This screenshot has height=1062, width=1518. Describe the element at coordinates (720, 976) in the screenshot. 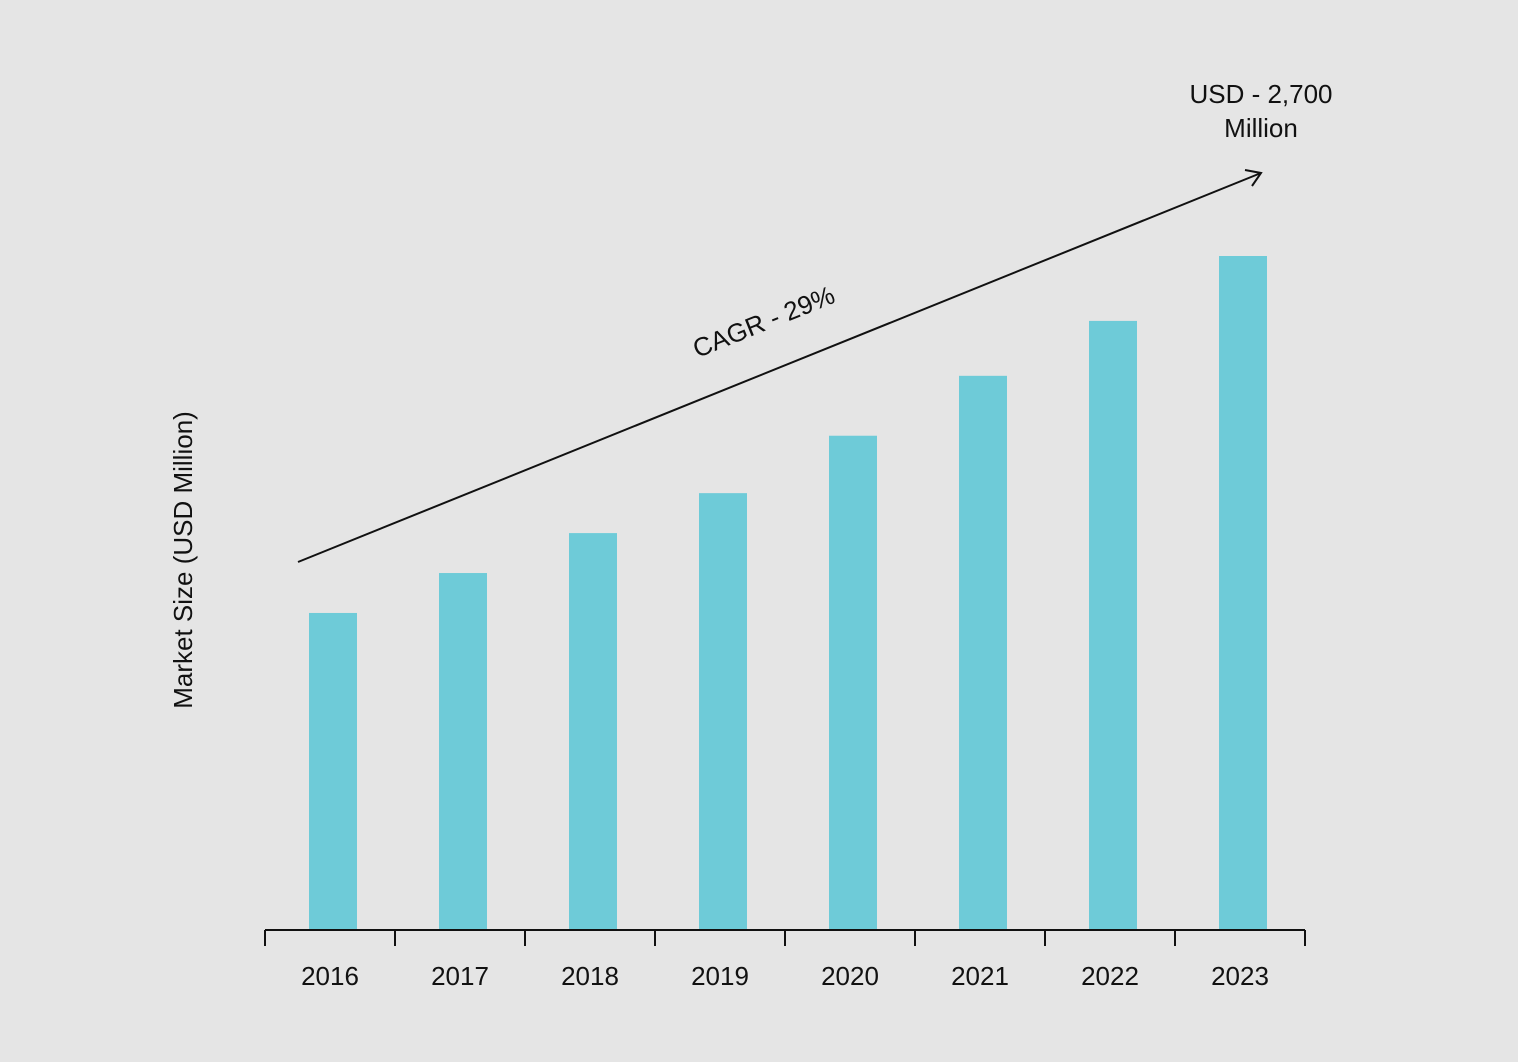

I see `x-tick-label-2019: 2019` at that location.